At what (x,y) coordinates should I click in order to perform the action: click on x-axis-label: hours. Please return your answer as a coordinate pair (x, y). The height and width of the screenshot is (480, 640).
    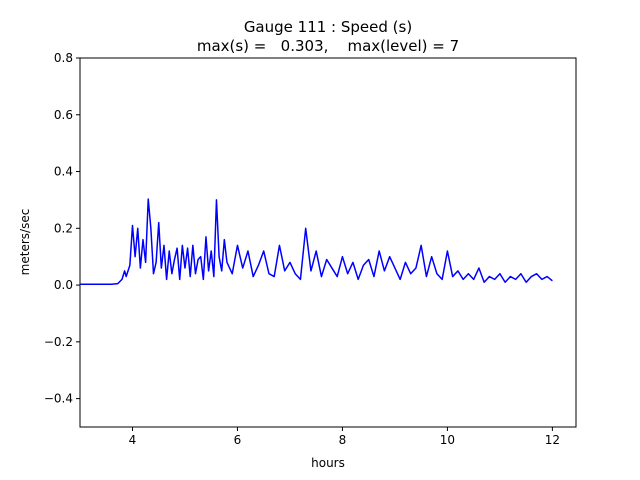
    Looking at the image, I should click on (328, 463).